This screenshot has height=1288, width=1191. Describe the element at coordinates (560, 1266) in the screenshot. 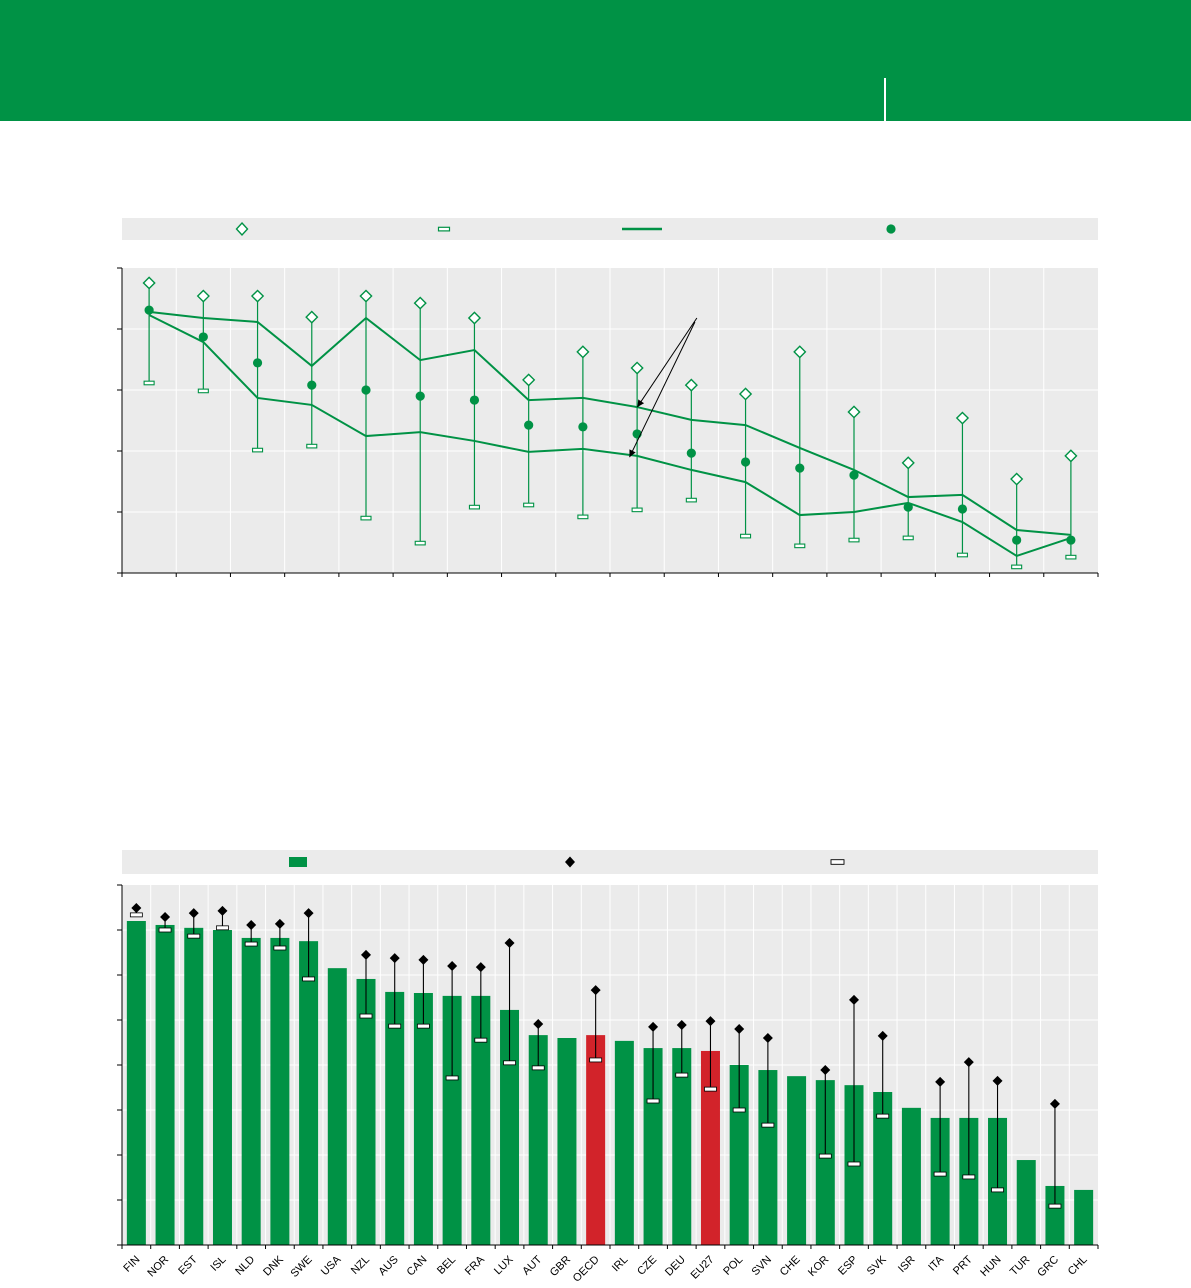

I see `category-label: GBR` at that location.